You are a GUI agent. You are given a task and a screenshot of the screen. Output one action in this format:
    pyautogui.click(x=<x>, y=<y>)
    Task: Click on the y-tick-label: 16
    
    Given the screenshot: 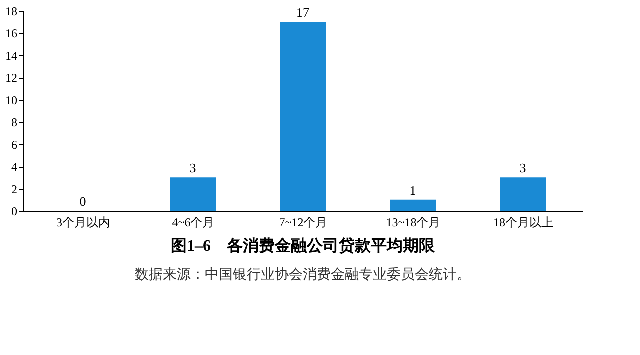 What is the action you would take?
    pyautogui.click(x=12, y=33)
    